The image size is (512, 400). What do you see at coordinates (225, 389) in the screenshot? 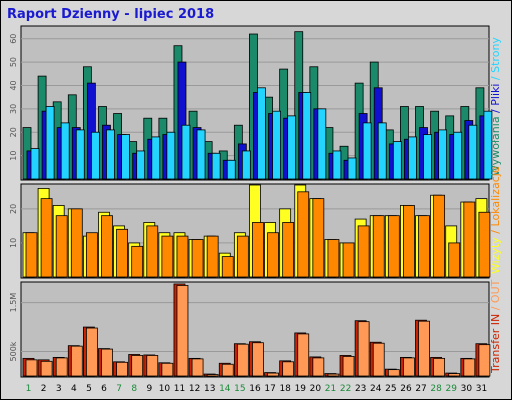
I see `day-label-14: 14` at bounding box center [225, 389].